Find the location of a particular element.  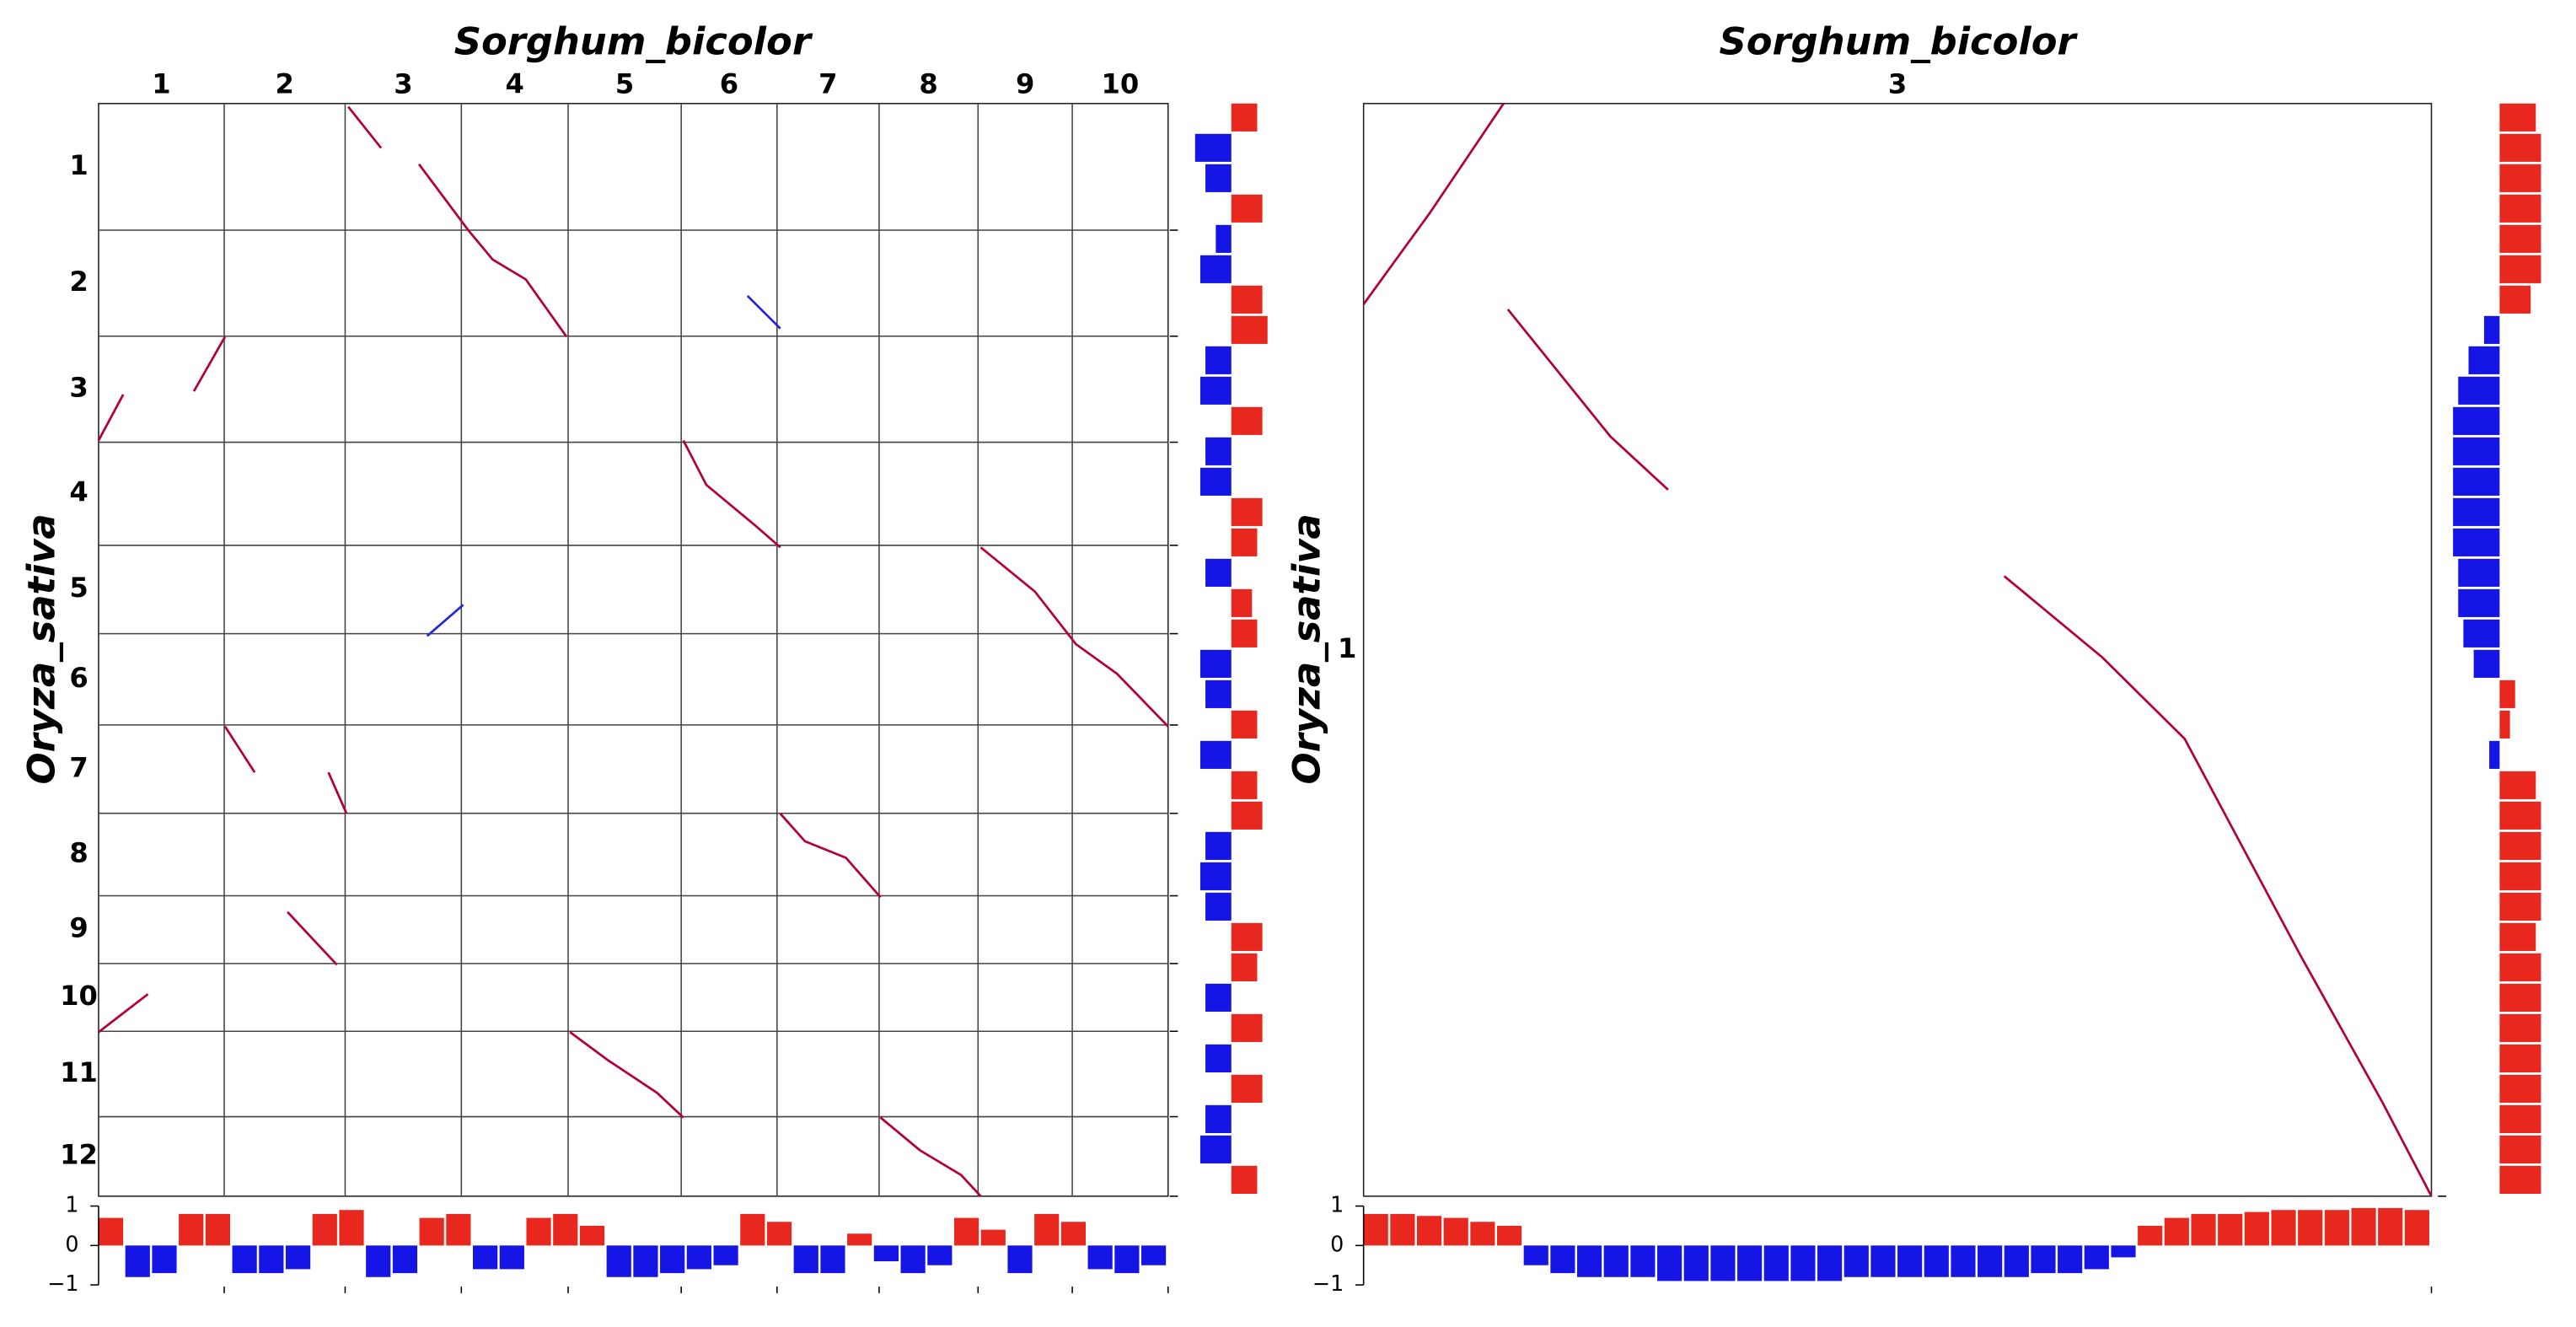

y-chromosome-label: 2 is located at coordinates (78, 282).